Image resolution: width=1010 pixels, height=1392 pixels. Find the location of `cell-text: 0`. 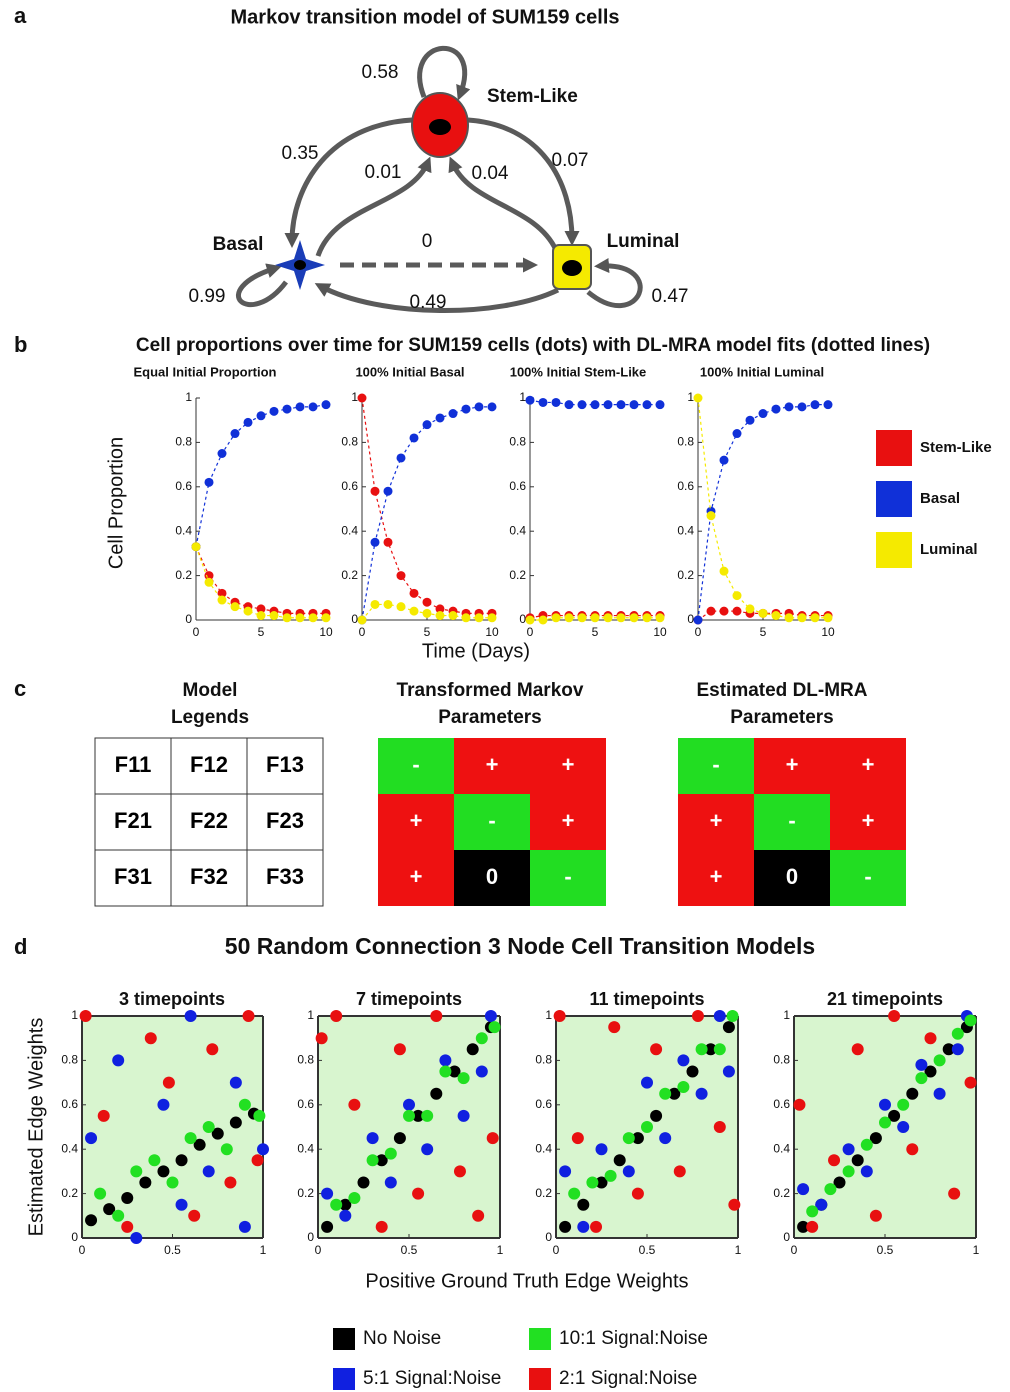

cell-text: 0 is located at coordinates (492, 876).